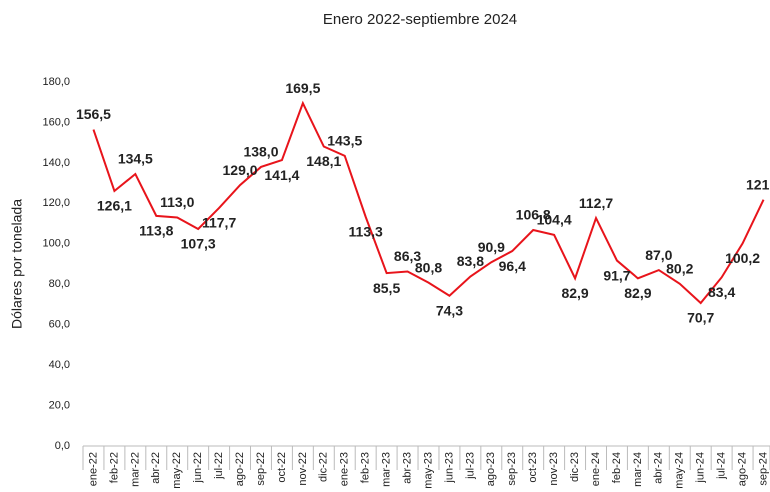 Image resolution: width=770 pixels, height=492 pixels. Describe the element at coordinates (742, 258) in the screenshot. I see `value-label: 100,2` at that location.